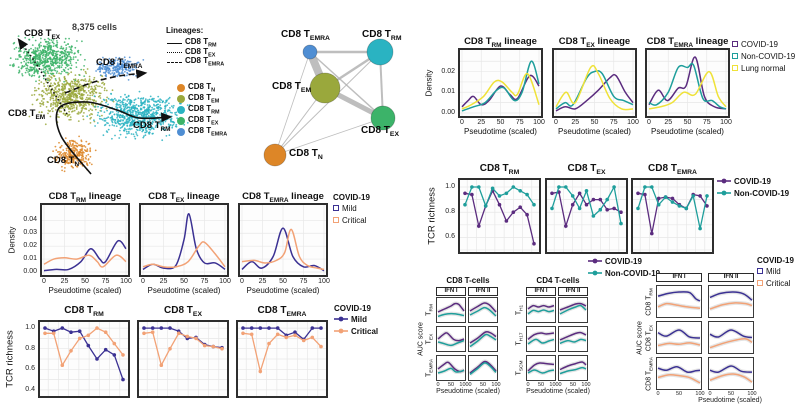 This screenshot has height=412, width=798. I want to click on y-tick-label: 0.8, so click(30, 348).